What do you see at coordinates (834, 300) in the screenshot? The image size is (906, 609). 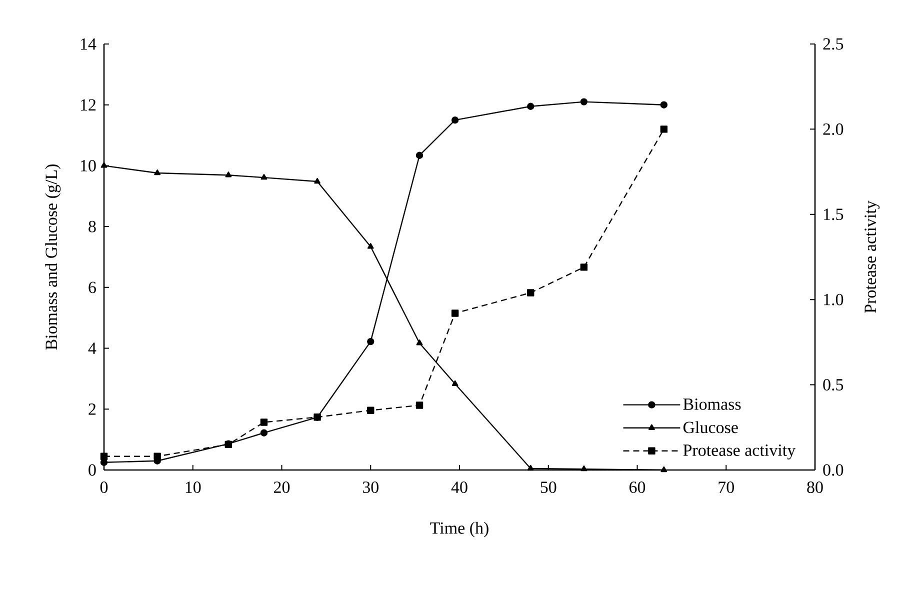 I see `y2-tick-label: 1.0` at bounding box center [834, 300].